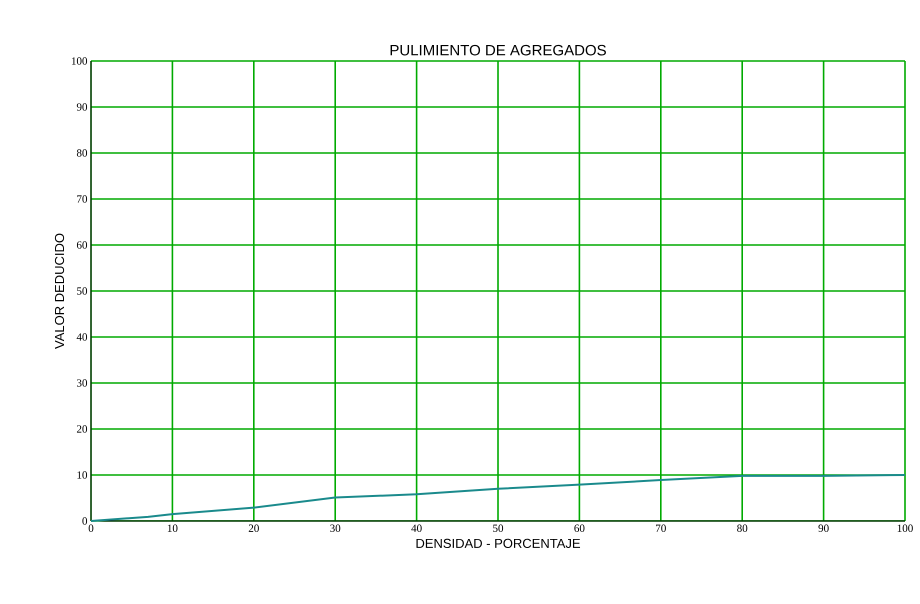  Describe the element at coordinates (82, 429) in the screenshot. I see `y-tick-label: 20` at that location.